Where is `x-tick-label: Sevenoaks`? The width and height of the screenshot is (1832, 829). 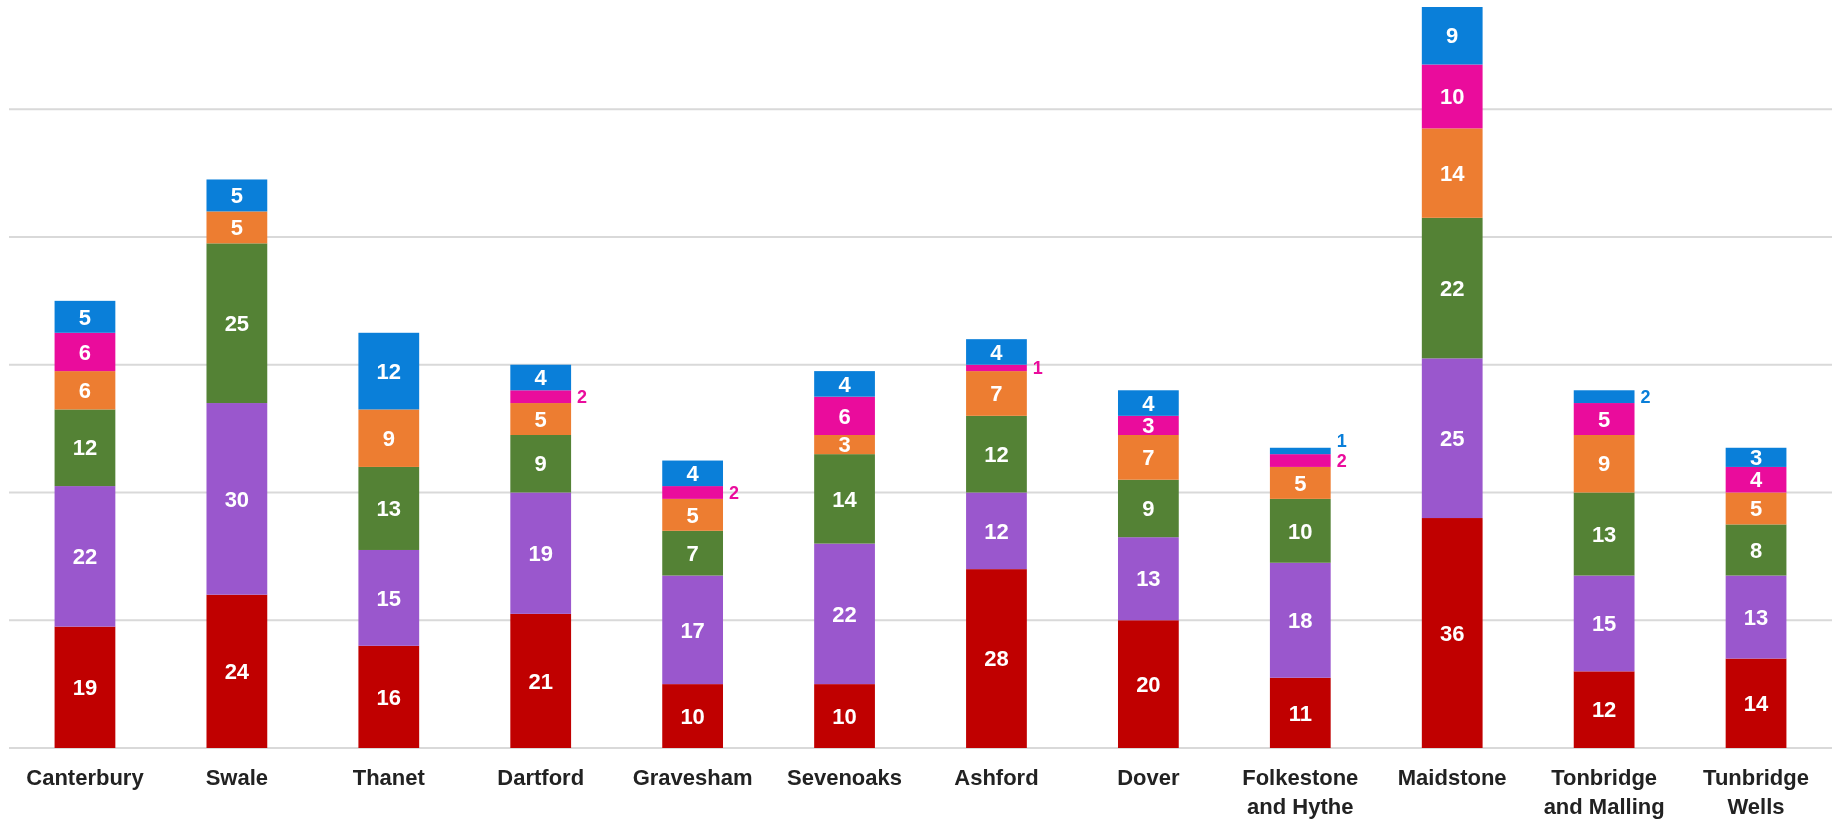
x-tick-label: Sevenoaks is located at coordinates (845, 777).